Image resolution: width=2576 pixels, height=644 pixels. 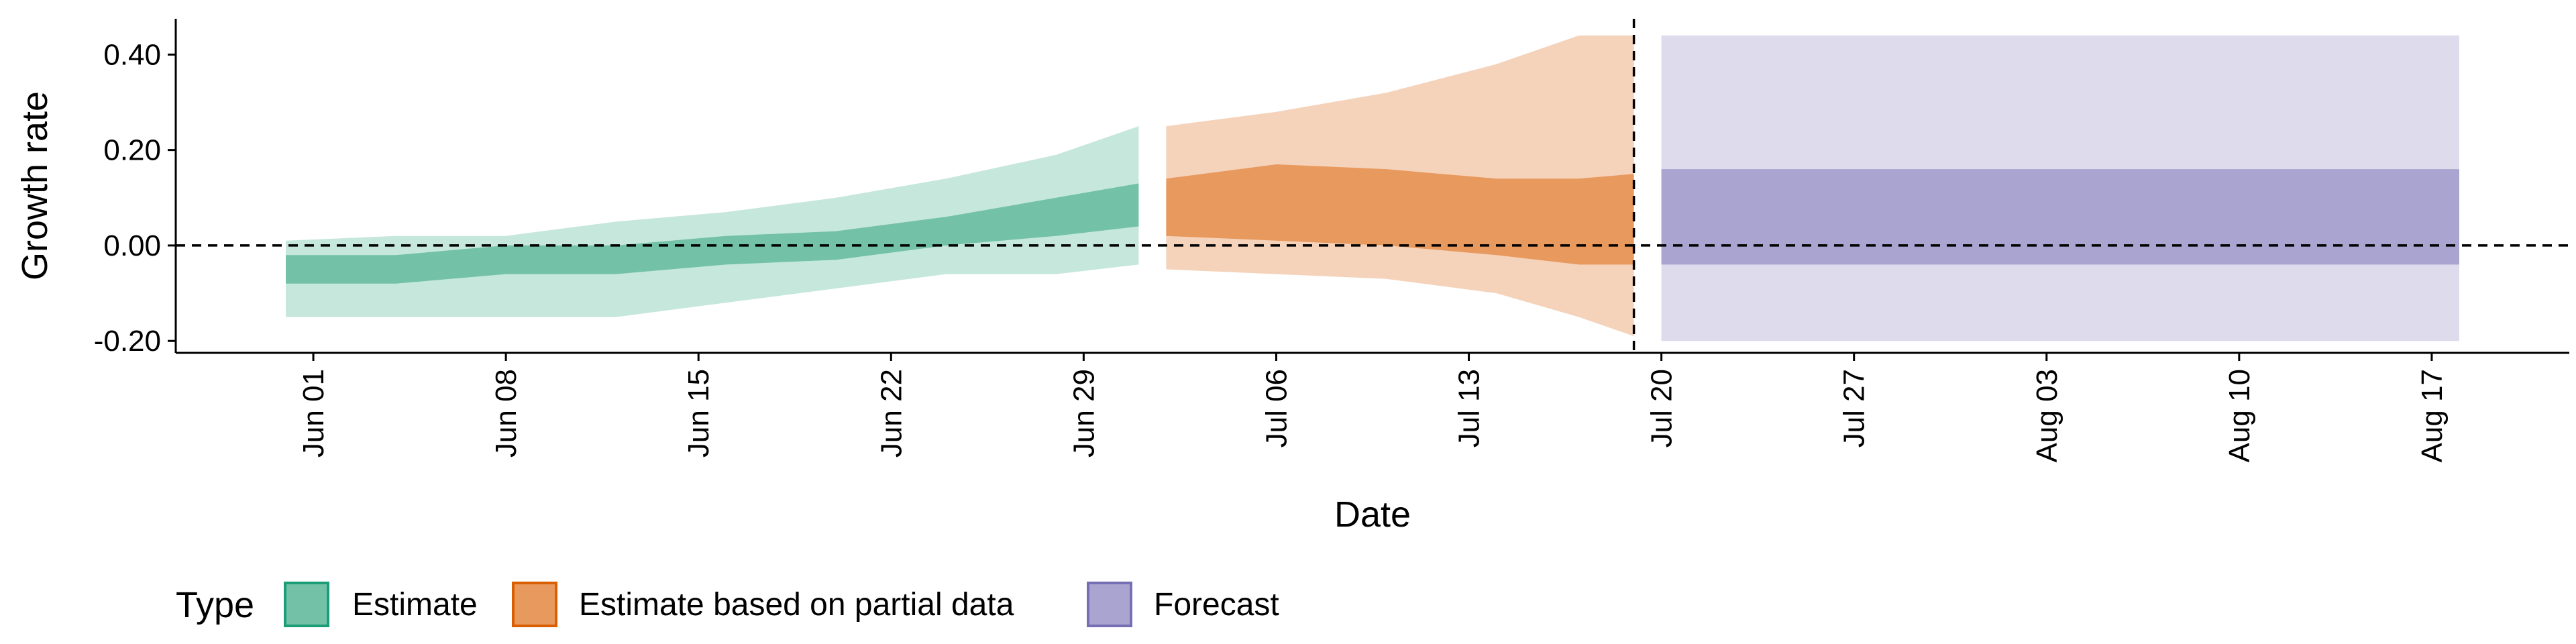 What do you see at coordinates (2060, 217) in the screenshot?
I see `band-inner-forecast` at bounding box center [2060, 217].